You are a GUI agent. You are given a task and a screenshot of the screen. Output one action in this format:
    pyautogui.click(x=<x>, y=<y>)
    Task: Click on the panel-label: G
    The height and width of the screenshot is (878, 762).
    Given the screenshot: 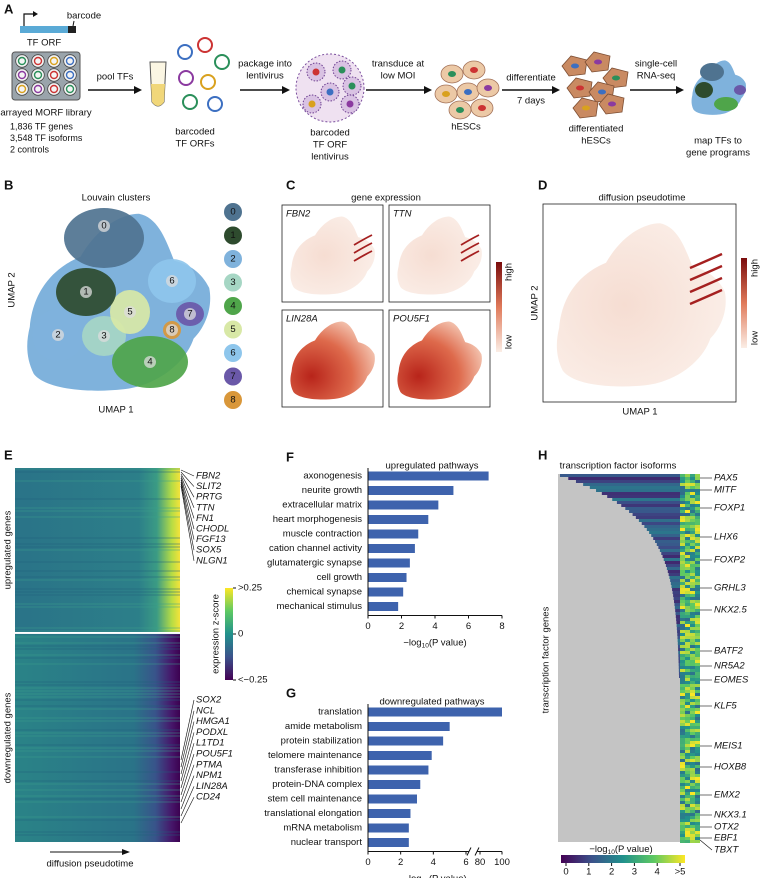 What is the action you would take?
    pyautogui.click(x=291, y=692)
    